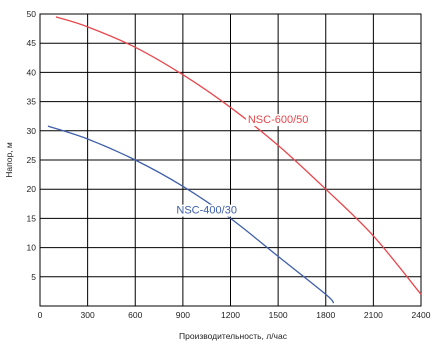 The width and height of the screenshot is (431, 344). What do you see at coordinates (233, 336) in the screenshot?
I see `x-axis-label: Производительность, л/час` at bounding box center [233, 336].